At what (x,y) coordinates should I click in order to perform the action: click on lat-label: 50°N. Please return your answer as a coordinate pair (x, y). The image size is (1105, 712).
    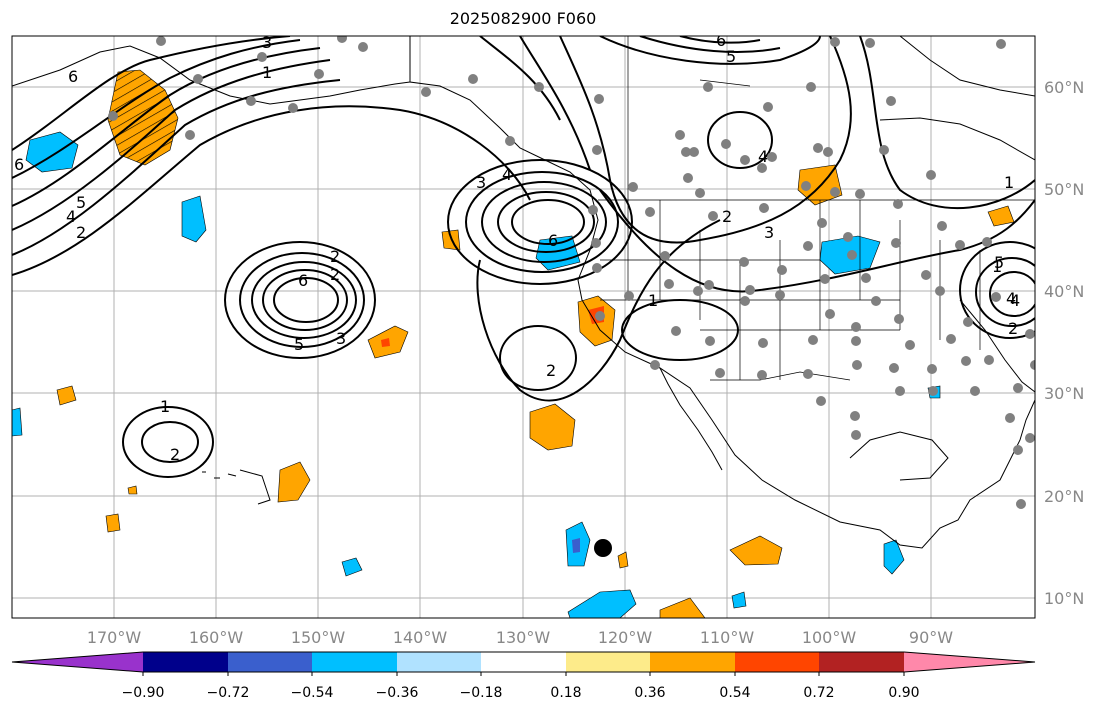
    Looking at the image, I should click on (1064, 189).